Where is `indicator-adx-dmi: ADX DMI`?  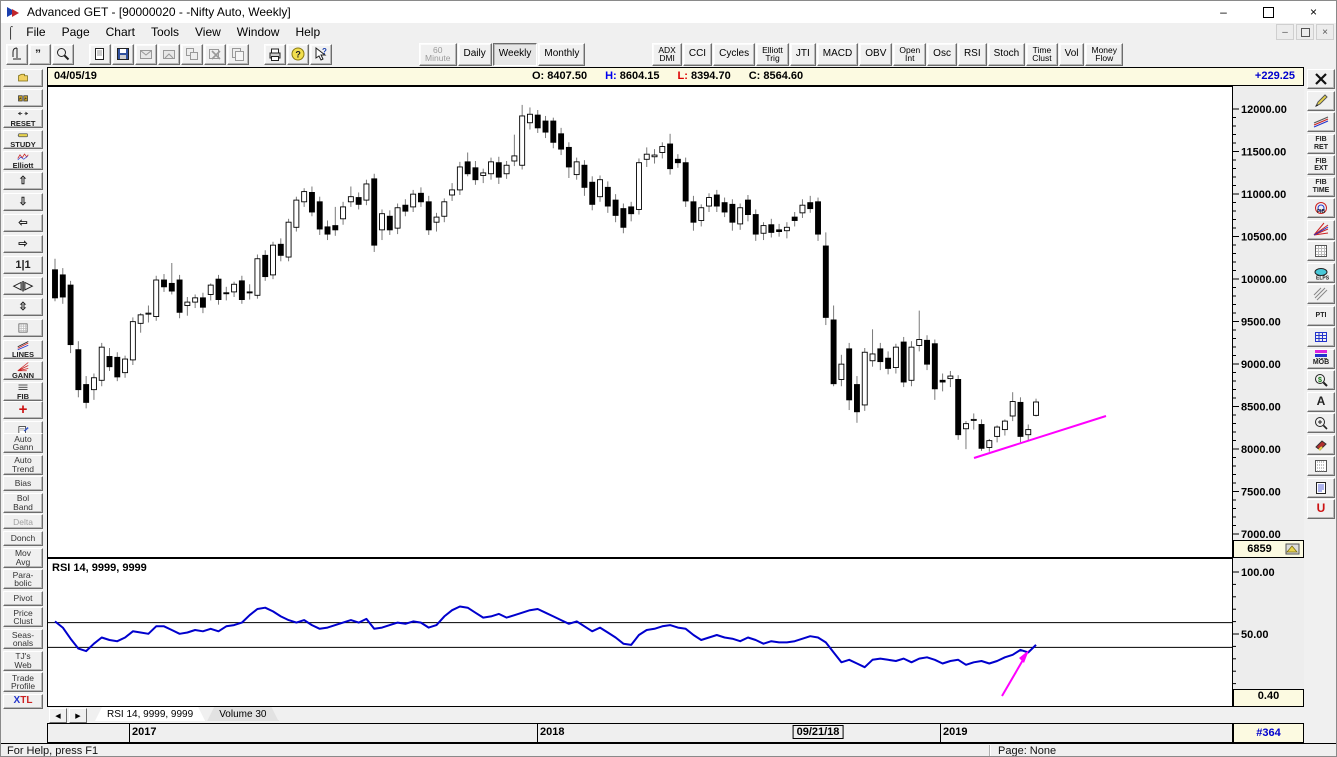
indicator-adx-dmi: ADX DMI is located at coordinates (667, 54).